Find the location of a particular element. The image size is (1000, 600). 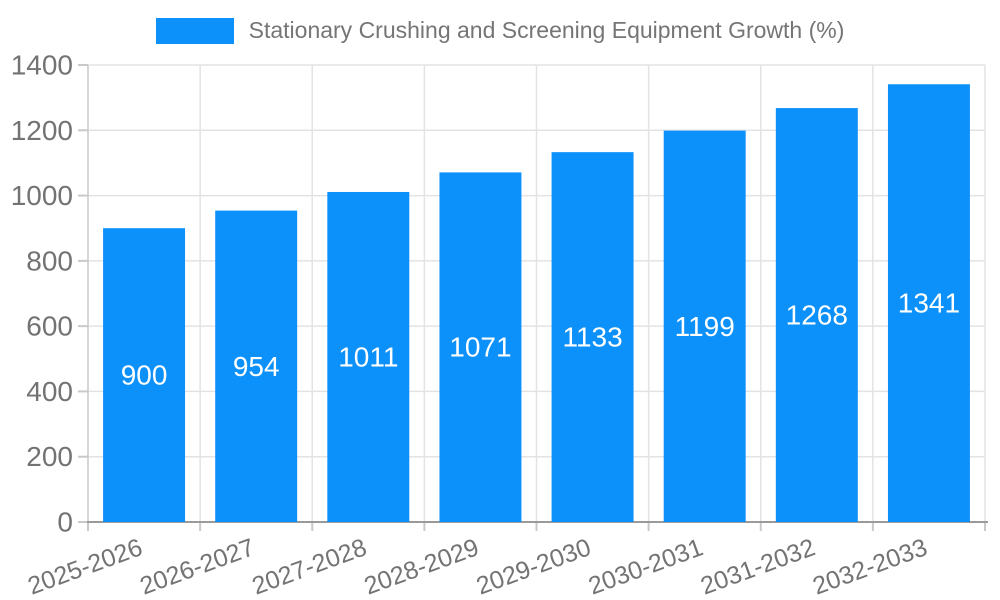

bar-value-label: 1071 is located at coordinates (480, 347).